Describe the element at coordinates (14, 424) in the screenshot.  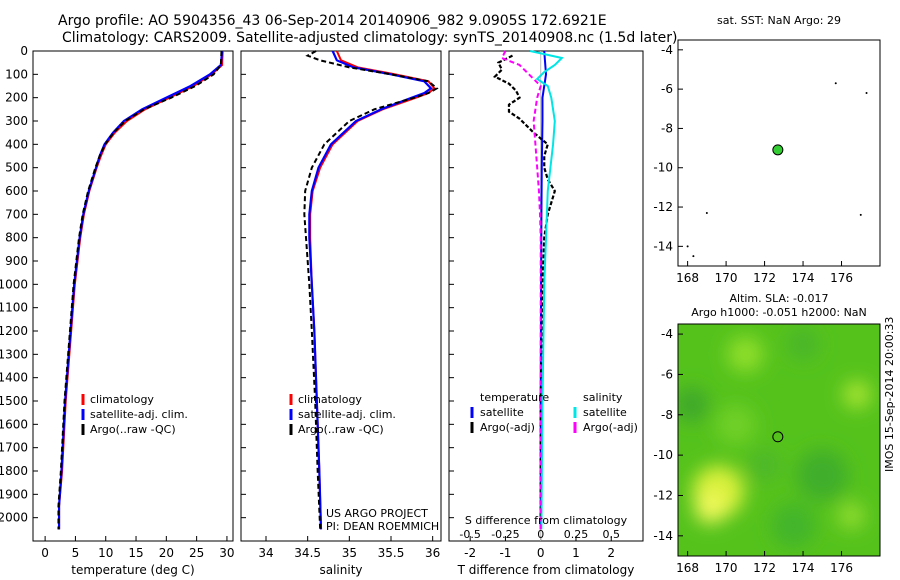
I see `temperature-ytick-label: 1600` at that location.